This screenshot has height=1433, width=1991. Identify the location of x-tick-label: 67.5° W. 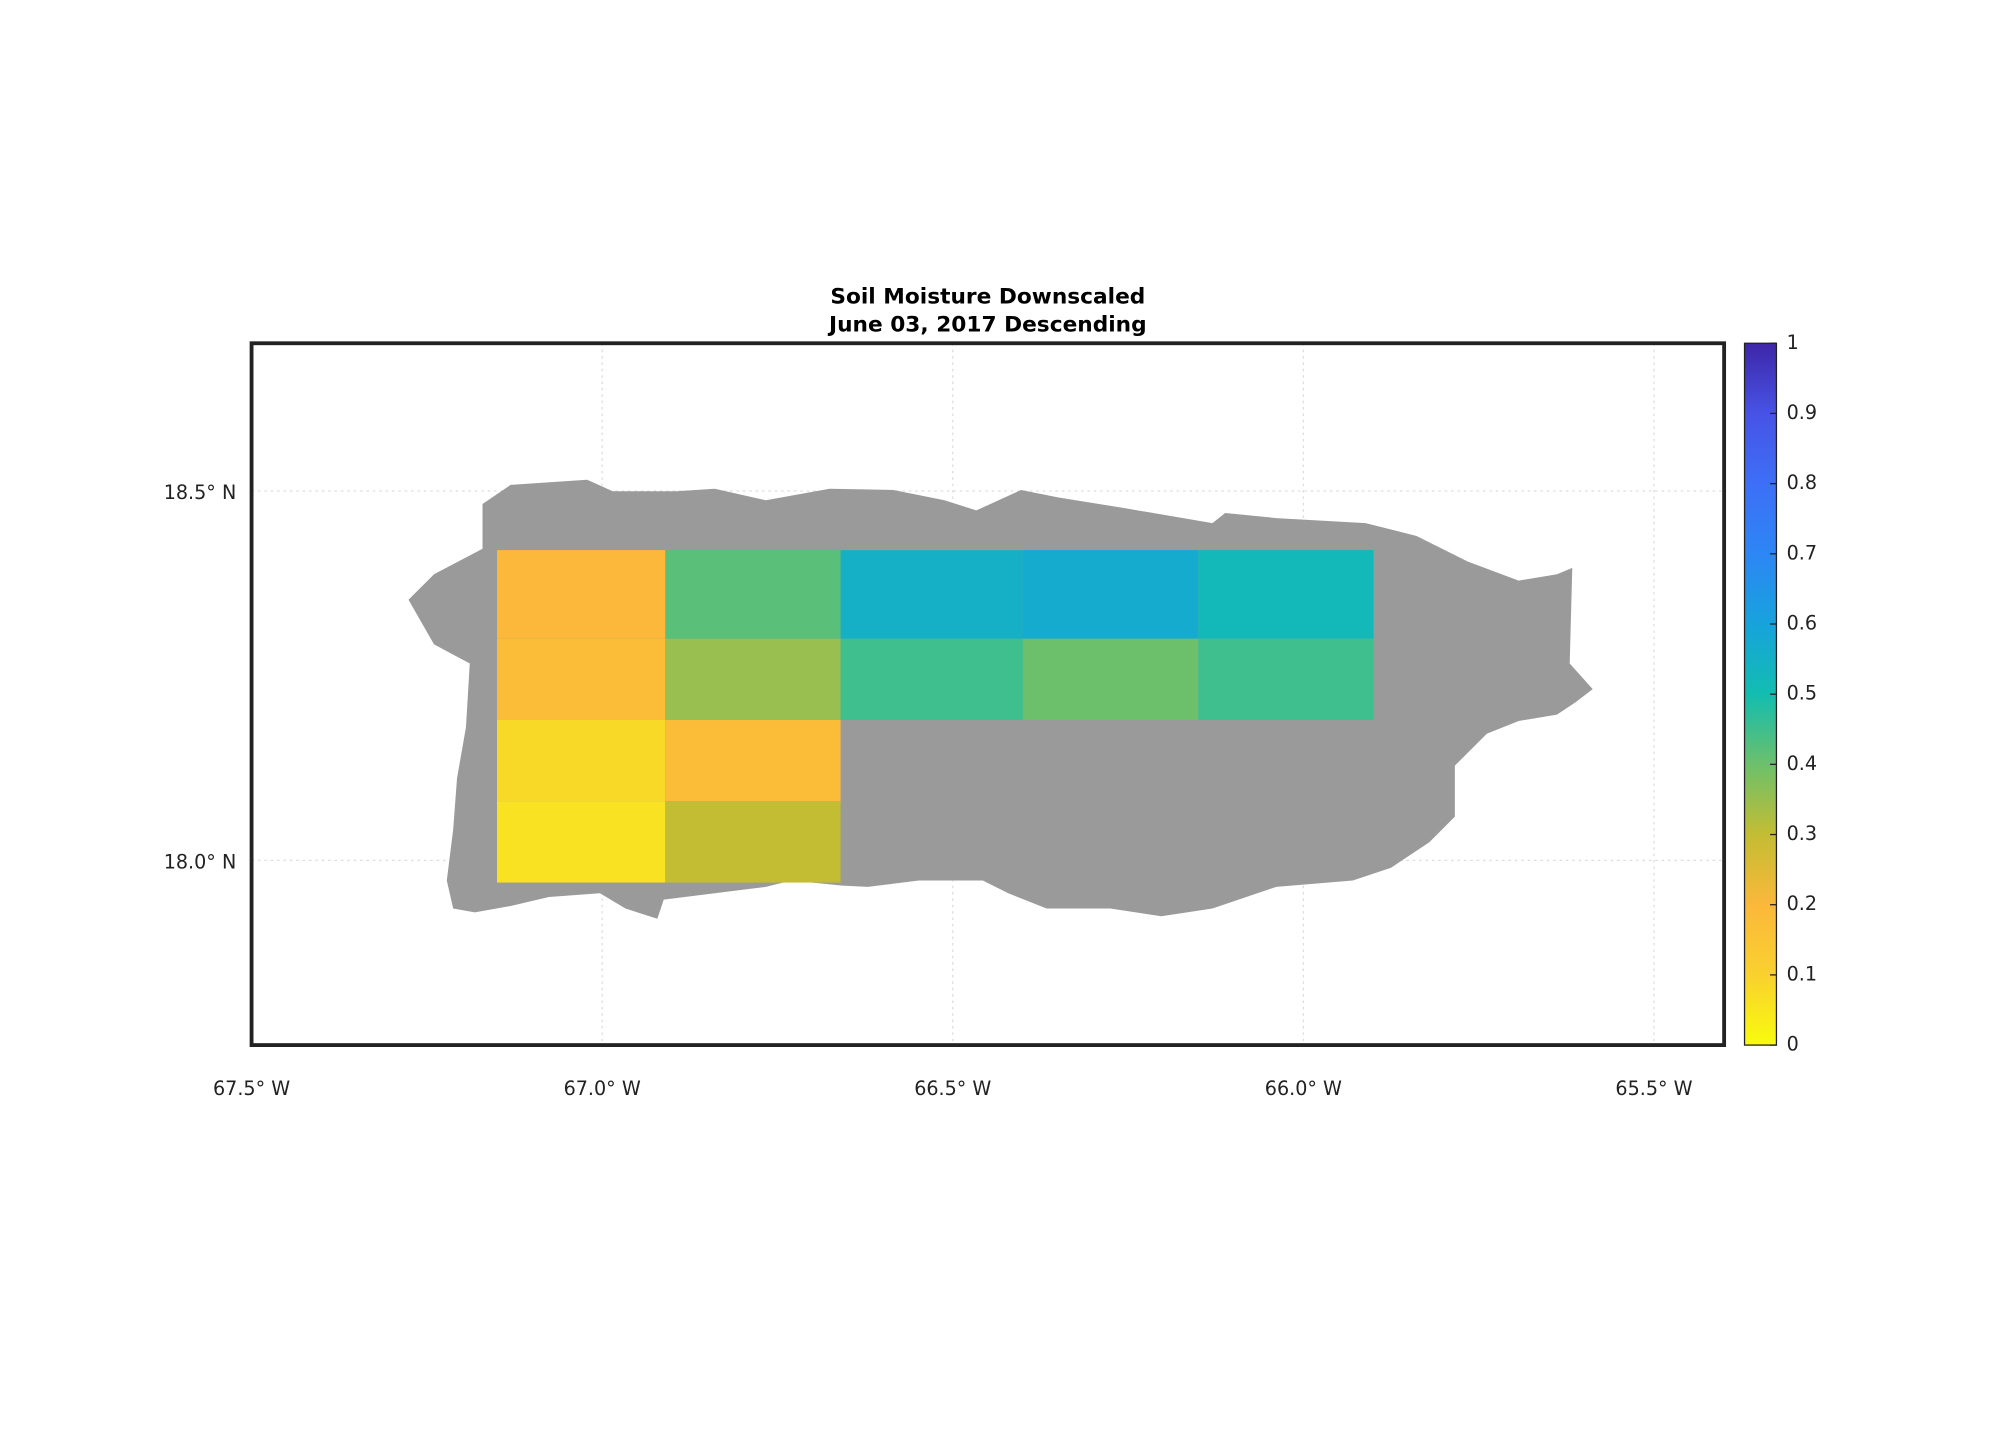
(251, 1088).